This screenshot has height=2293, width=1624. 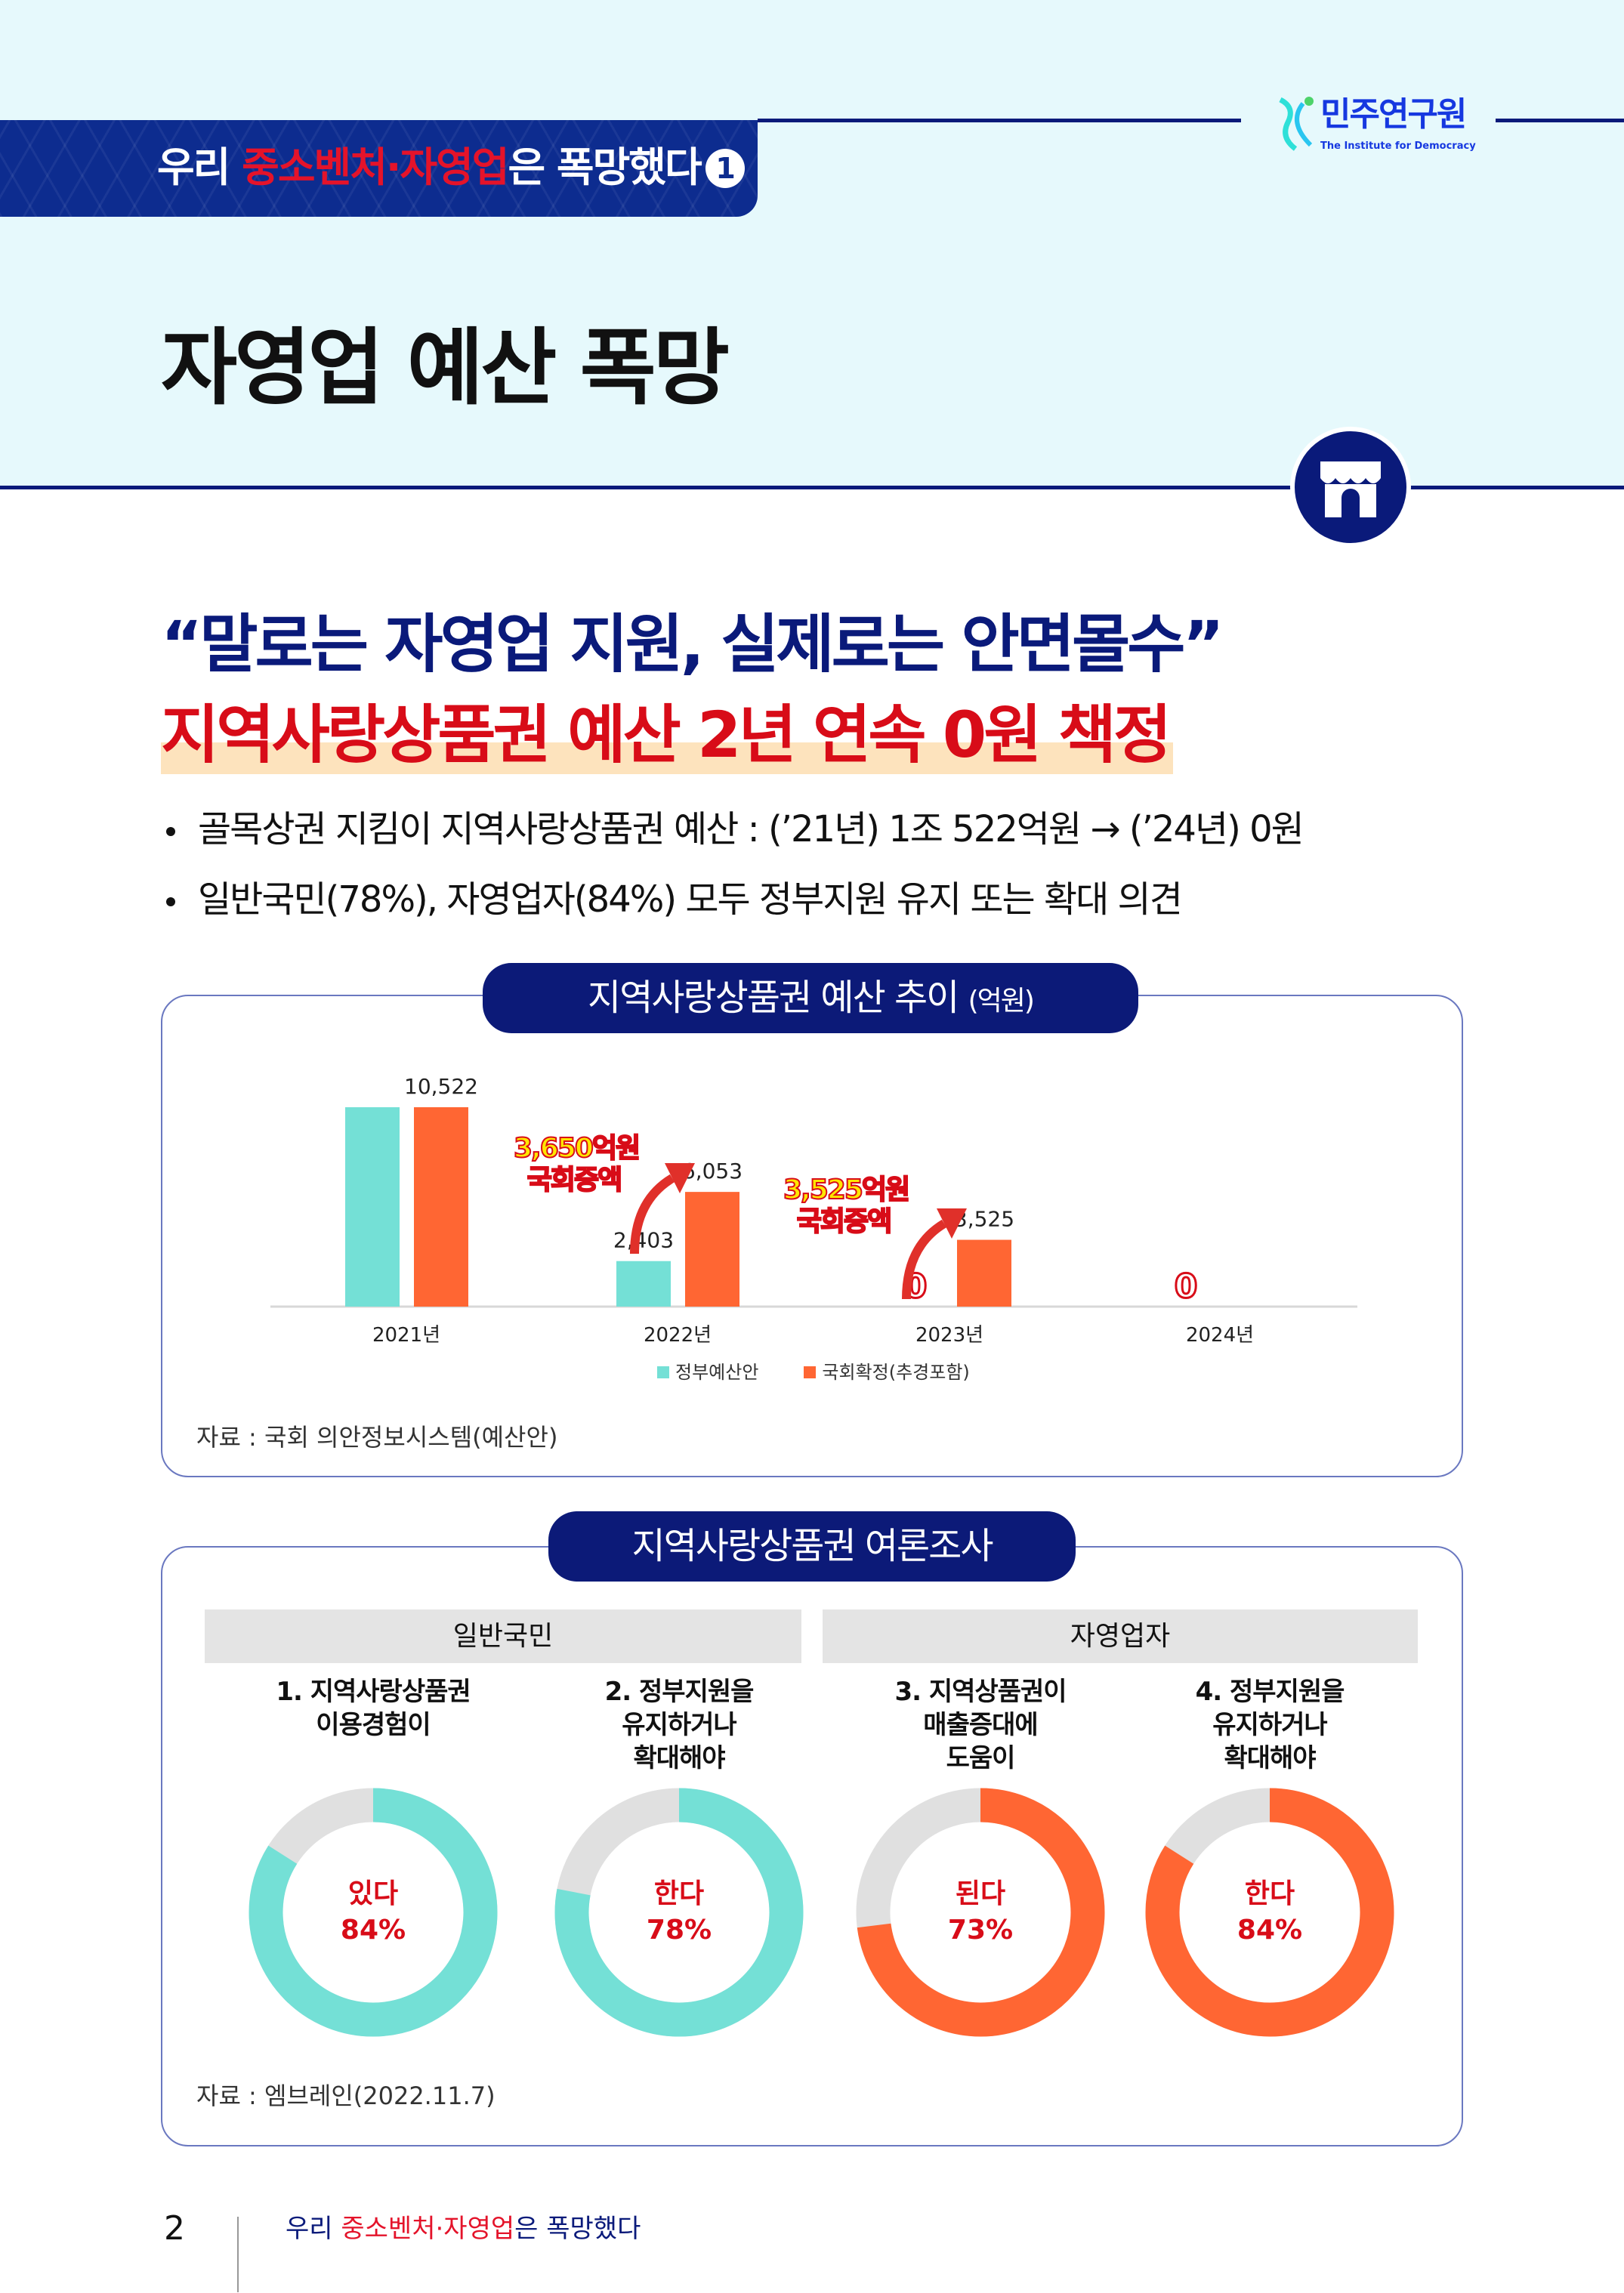 What do you see at coordinates (346, 2096) in the screenshot?
I see `survey-source: 자료 : 엠브레인(2022.11.7)` at bounding box center [346, 2096].